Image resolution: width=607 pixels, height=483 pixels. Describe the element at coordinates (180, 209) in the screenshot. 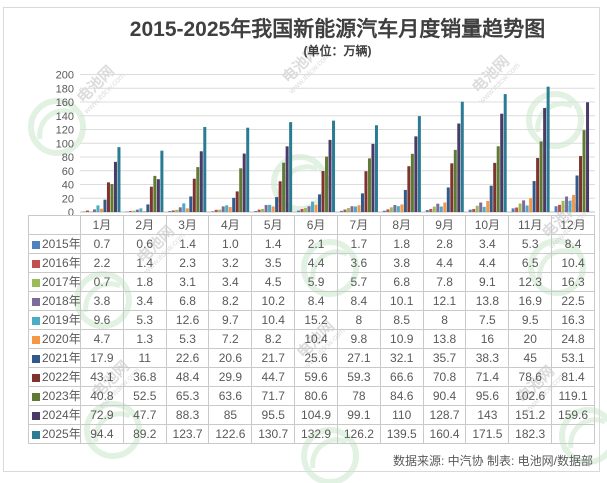

I see `bar-2018年-3月` at that location.